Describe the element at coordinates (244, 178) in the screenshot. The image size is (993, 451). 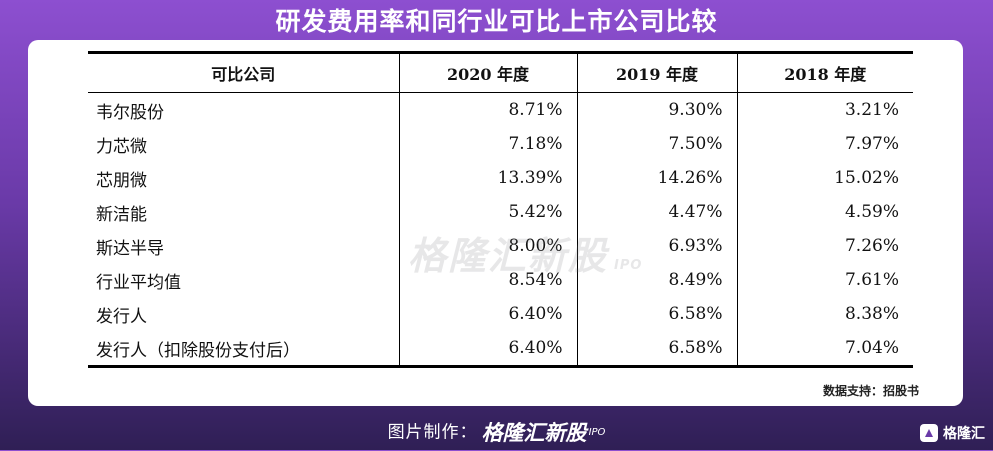
I see `row-company-name: 芯朋微` at that location.